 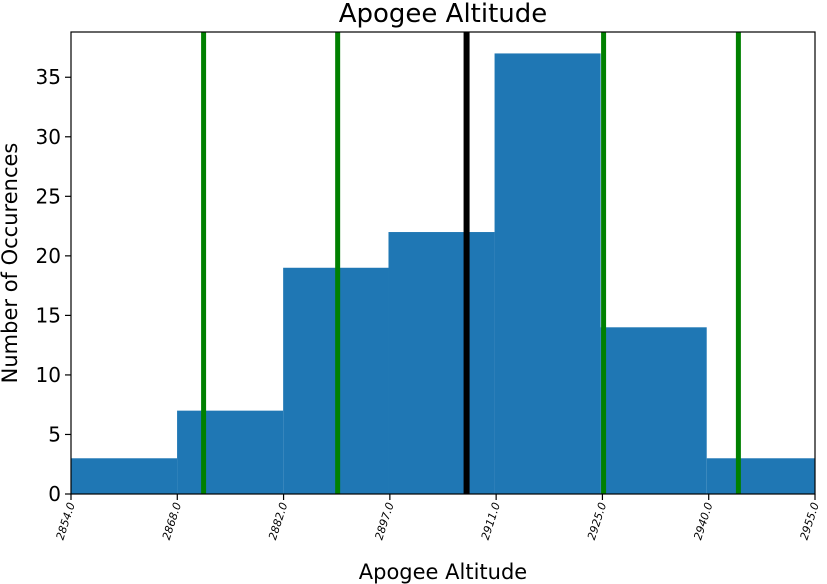 I want to click on y-tick-label: 0, so click(x=54, y=494).